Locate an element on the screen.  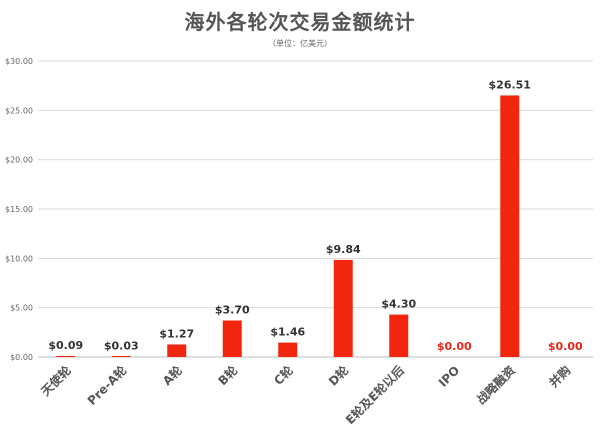
data-label: $9.84 is located at coordinates (343, 249).